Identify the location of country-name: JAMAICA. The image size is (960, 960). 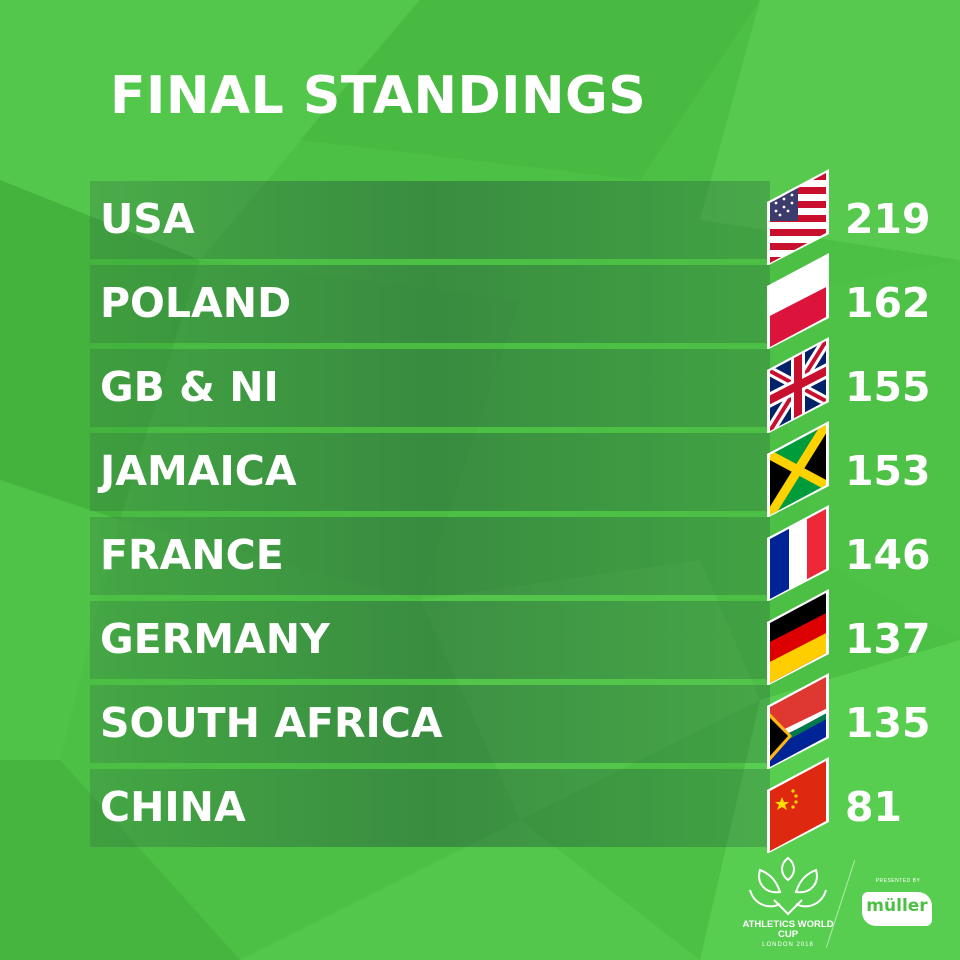
(198, 471).